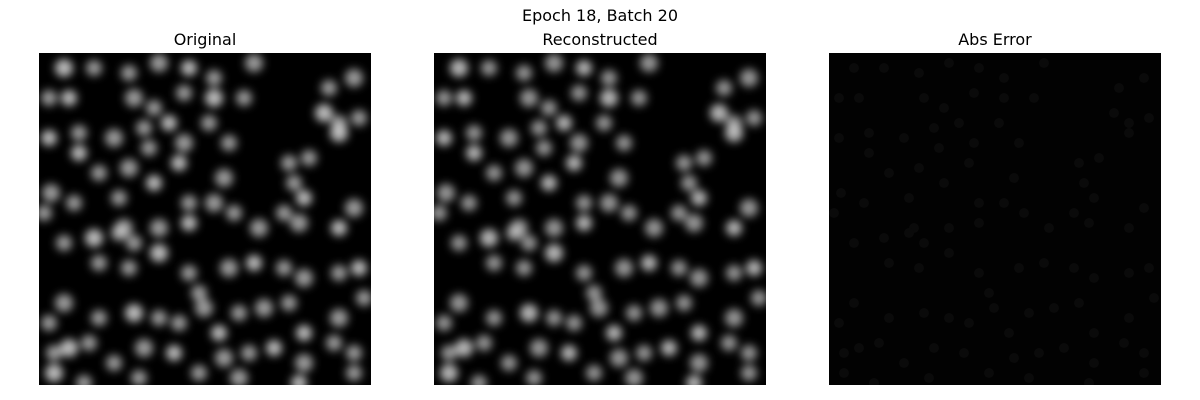  Describe the element at coordinates (600, 15) in the screenshot. I see `figure-title: Epoch 18, Batch 20` at that location.